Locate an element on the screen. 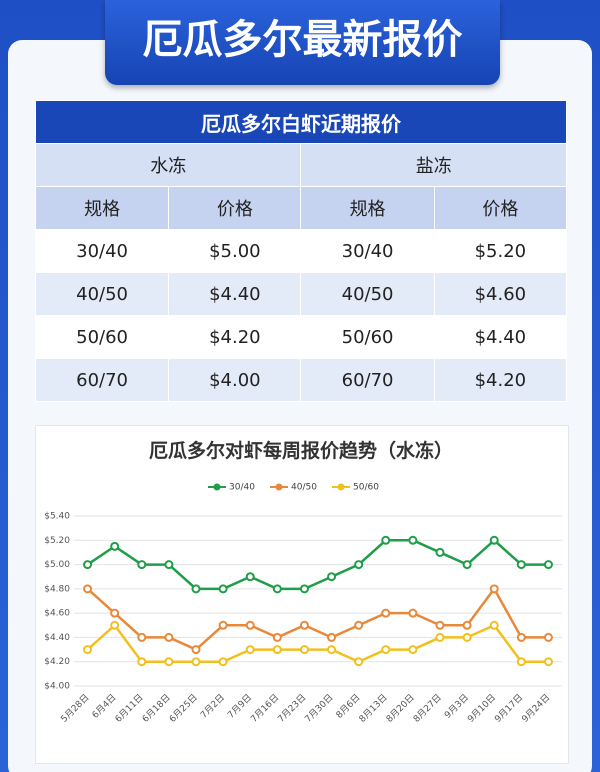 The width and height of the screenshot is (600, 772). chart-title: 厄瓜多尔对虾每周报价趋势（水冻） is located at coordinates (301, 450).